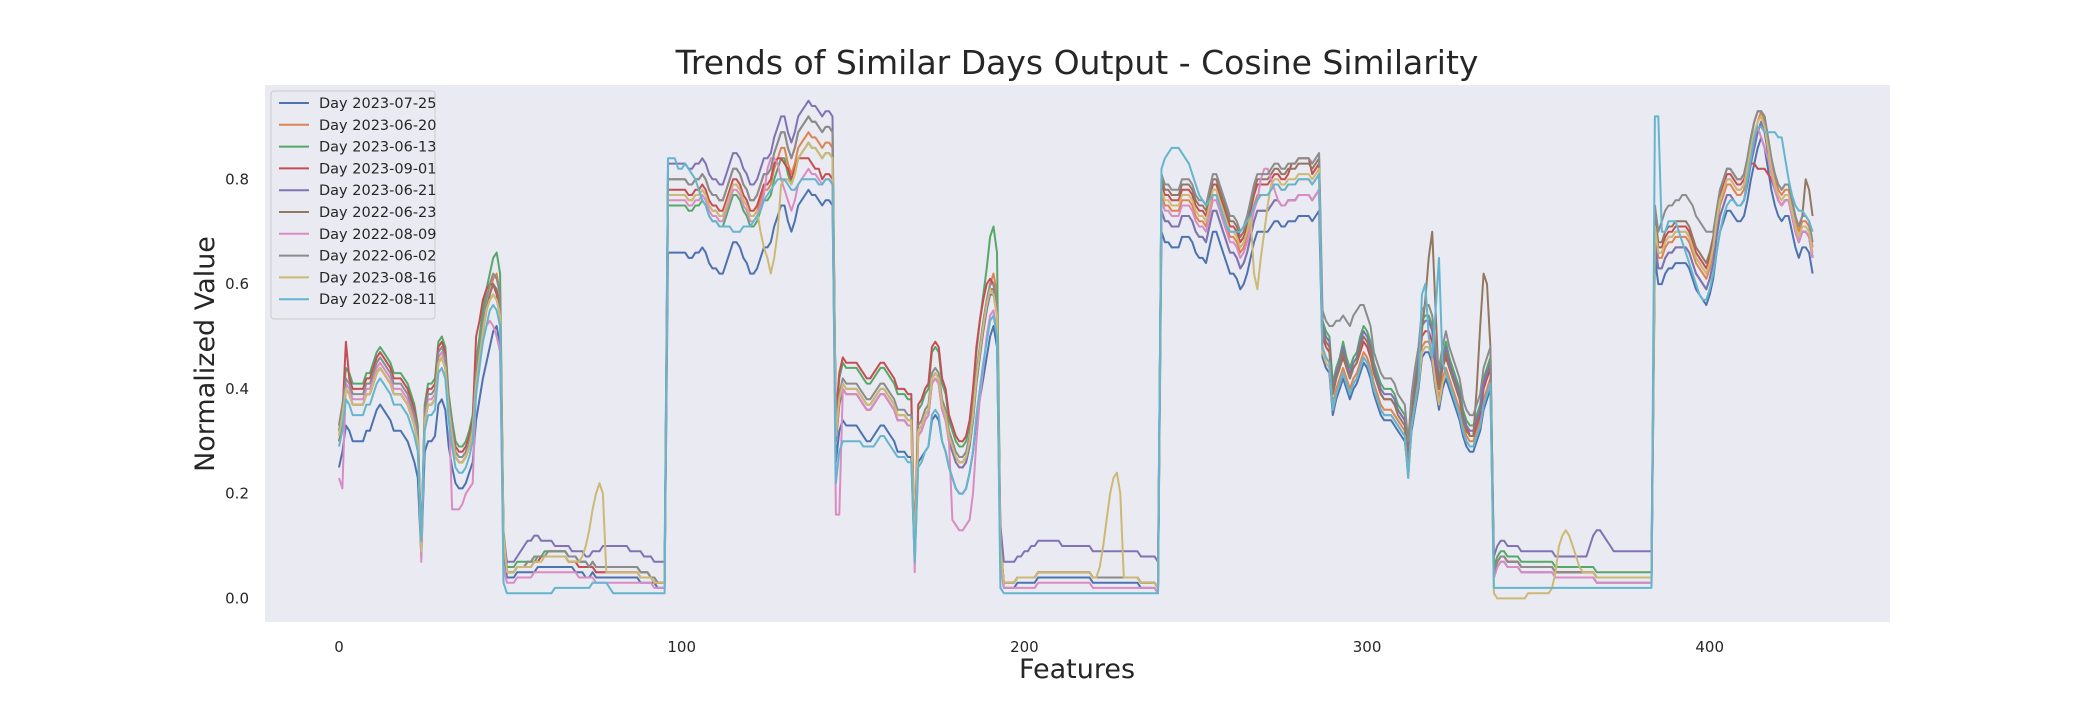  Describe the element at coordinates (681, 647) in the screenshot. I see `x-tick-label: 100` at that location.